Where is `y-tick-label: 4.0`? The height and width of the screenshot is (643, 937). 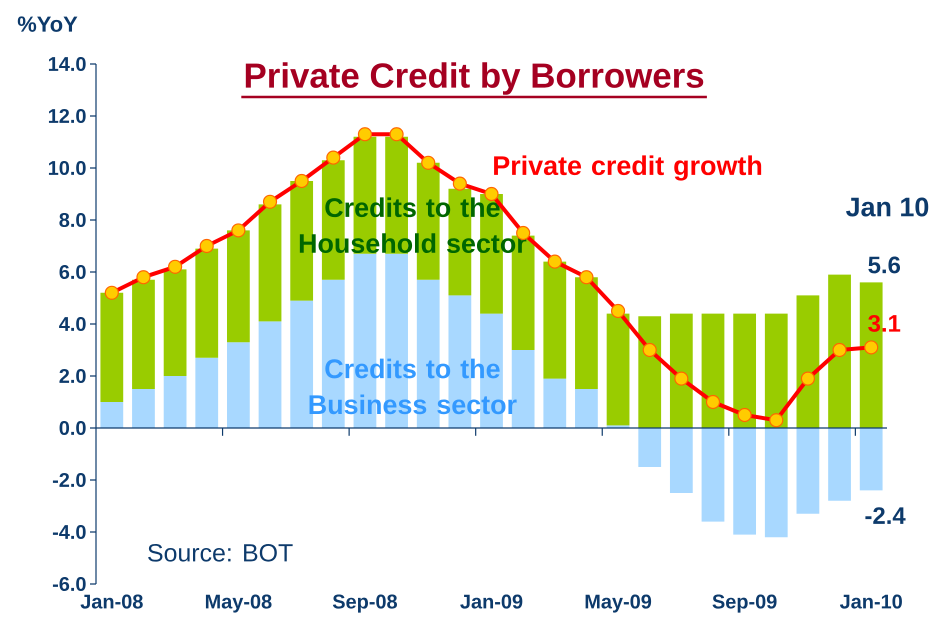 y-tick-label: 4.0 is located at coordinates (72, 324).